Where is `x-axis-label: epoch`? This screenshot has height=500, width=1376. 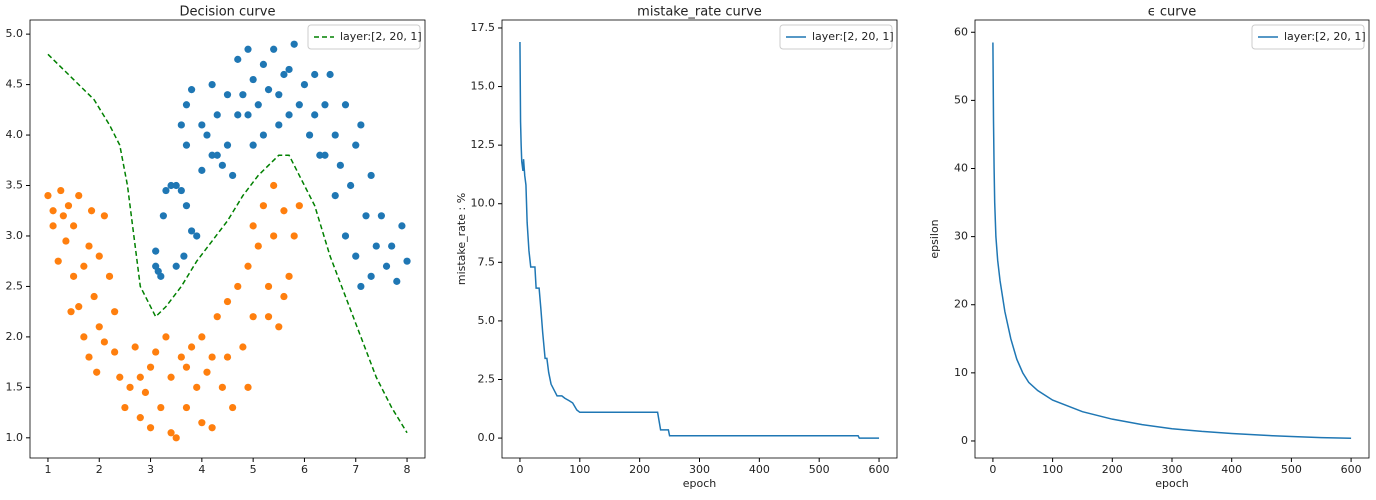
x-axis-label: epoch is located at coordinates (700, 483).